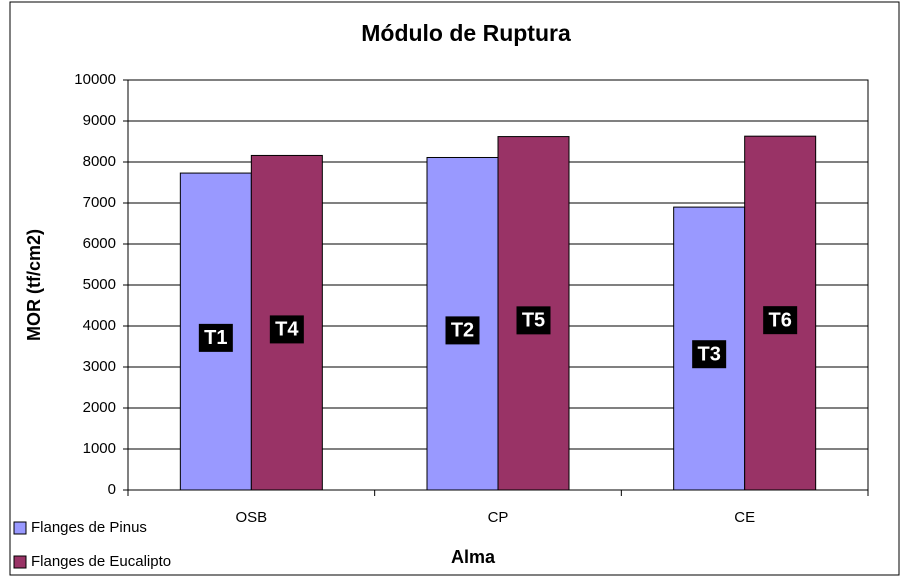 The image size is (903, 578). What do you see at coordinates (99, 120) in the screenshot?
I see `y-tick-label: 9000` at bounding box center [99, 120].